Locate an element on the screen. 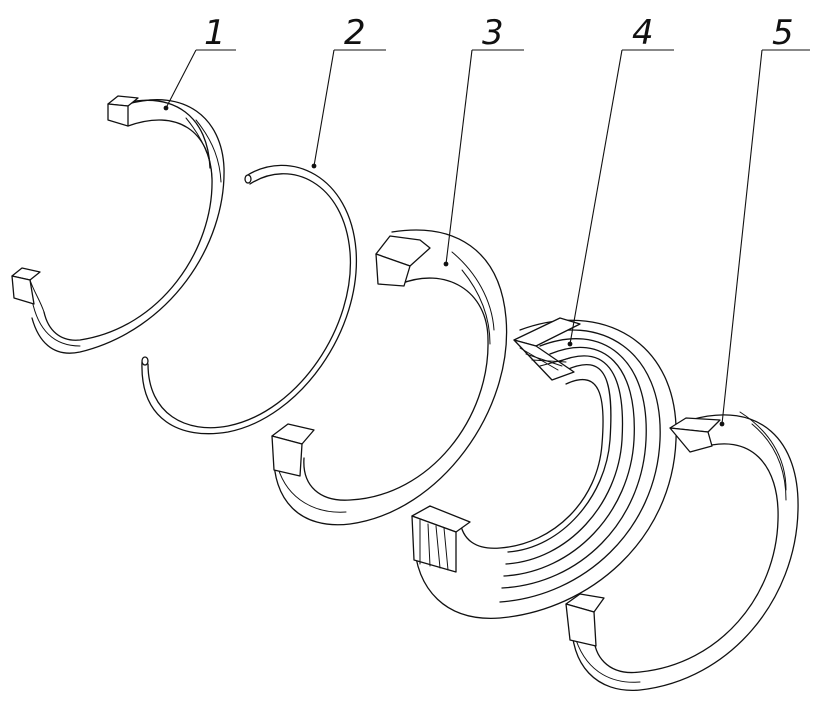  part-3-split-ring is located at coordinates (389, 377).